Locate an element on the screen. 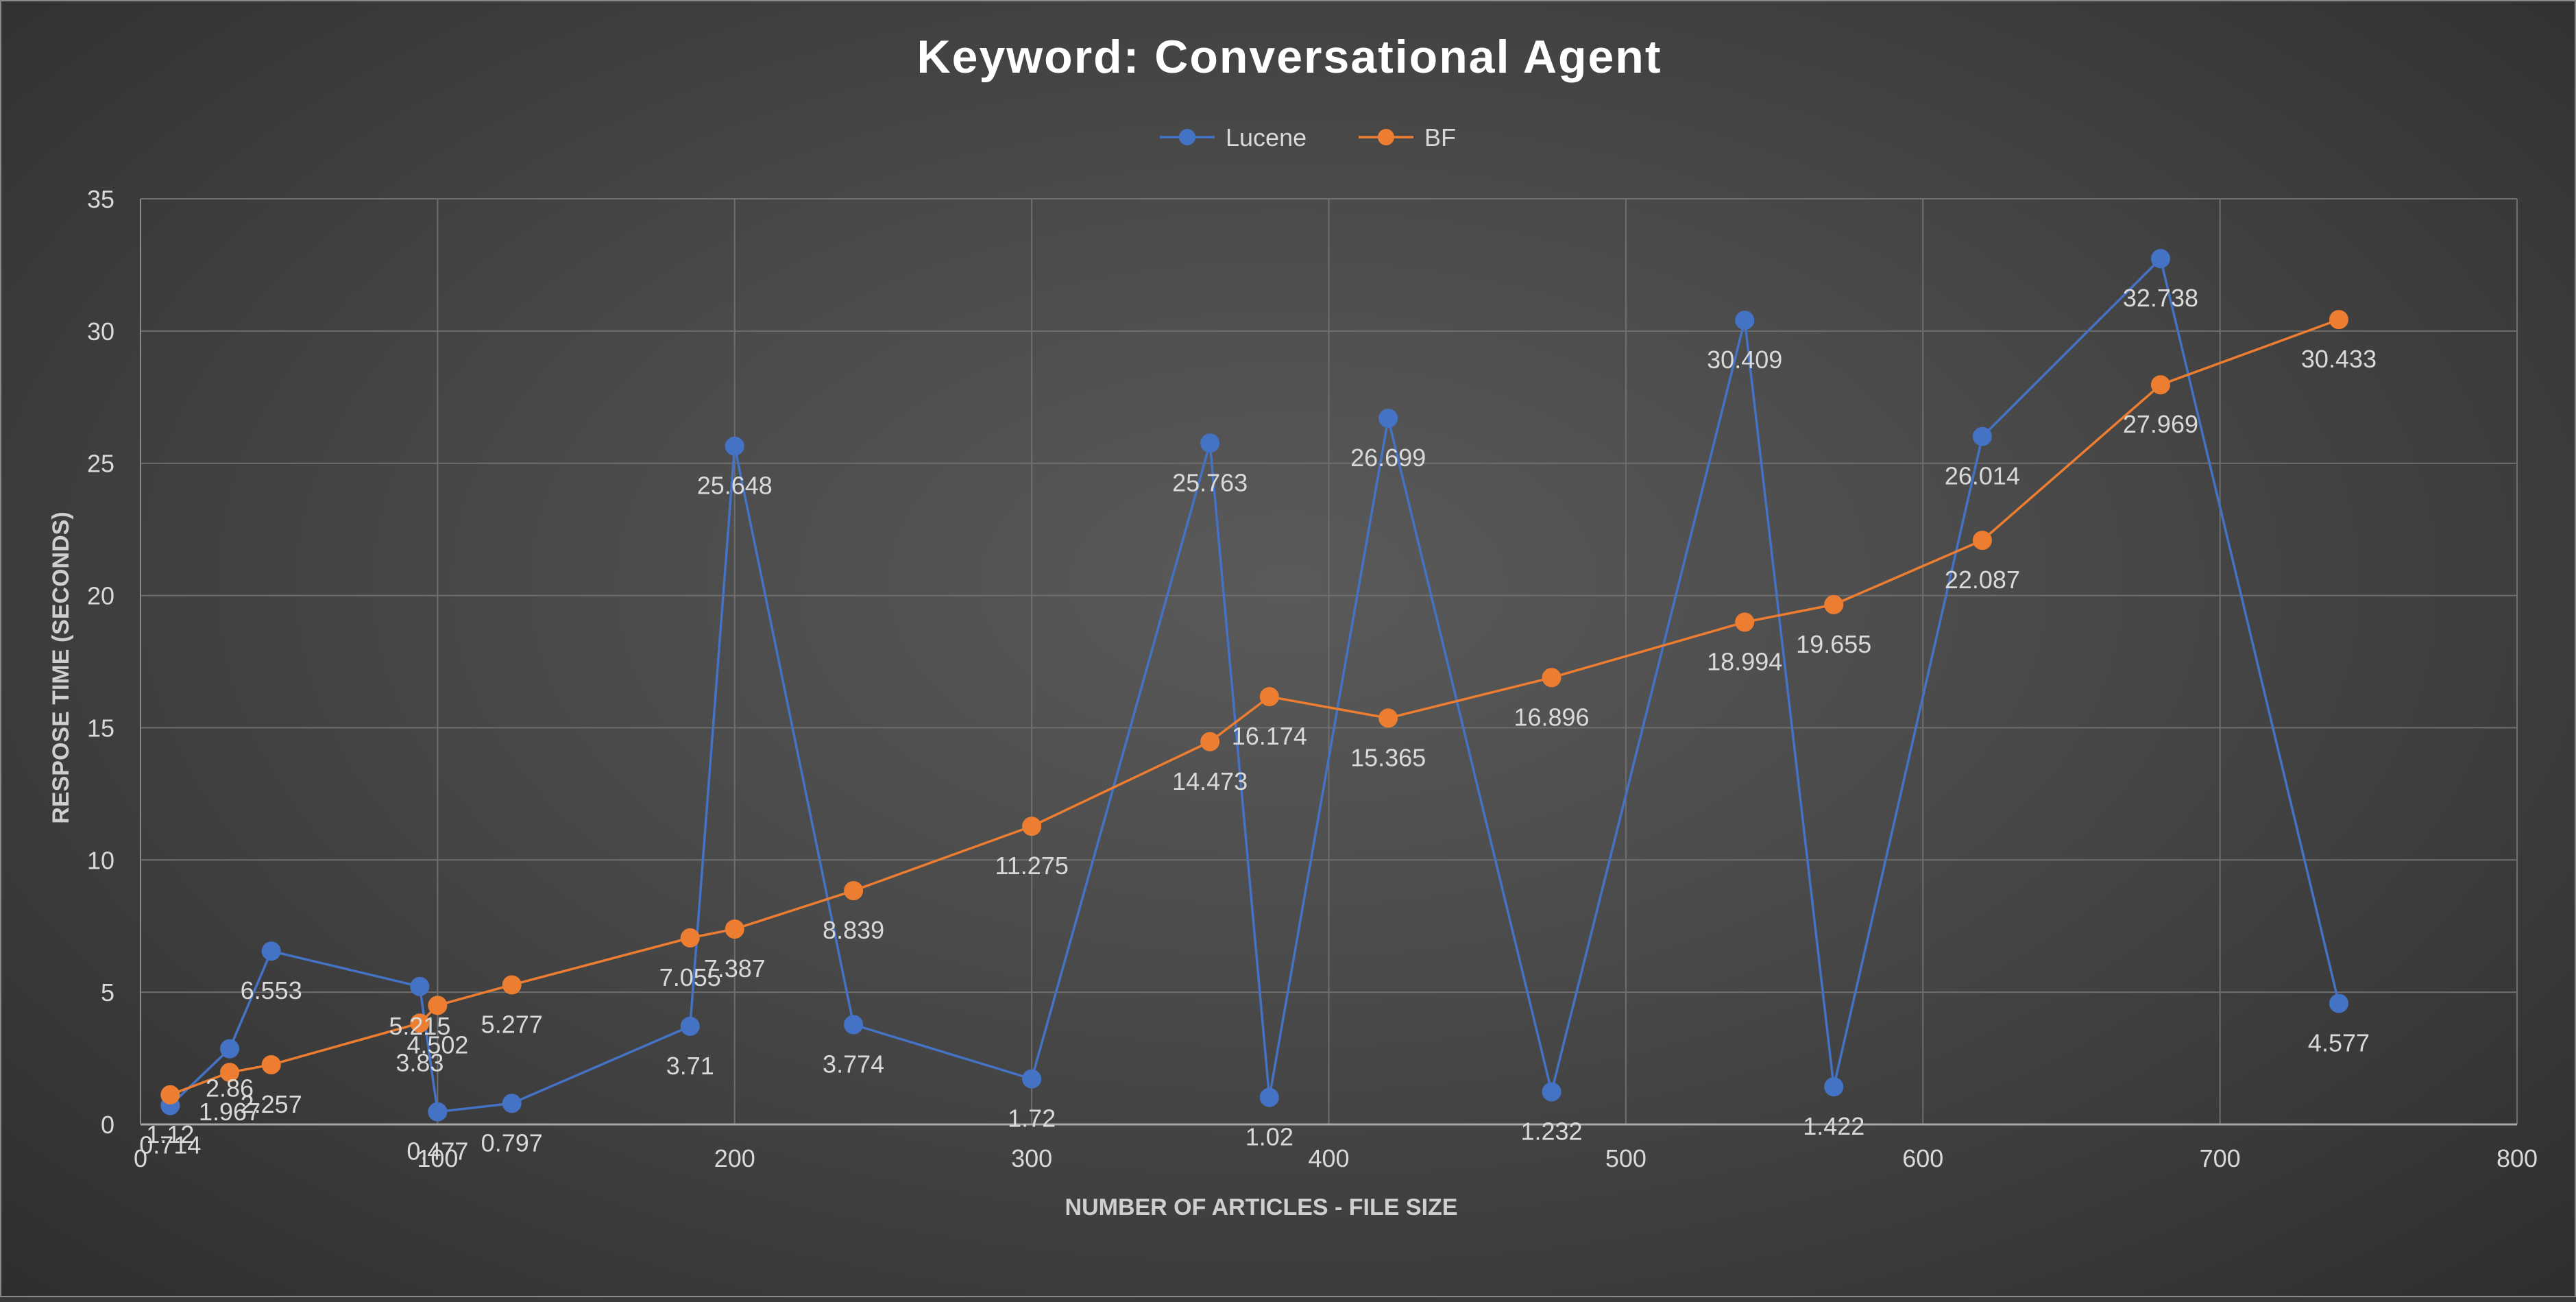 The image size is (2576, 1302). data-label-lucene: 0.797 is located at coordinates (512, 1143).